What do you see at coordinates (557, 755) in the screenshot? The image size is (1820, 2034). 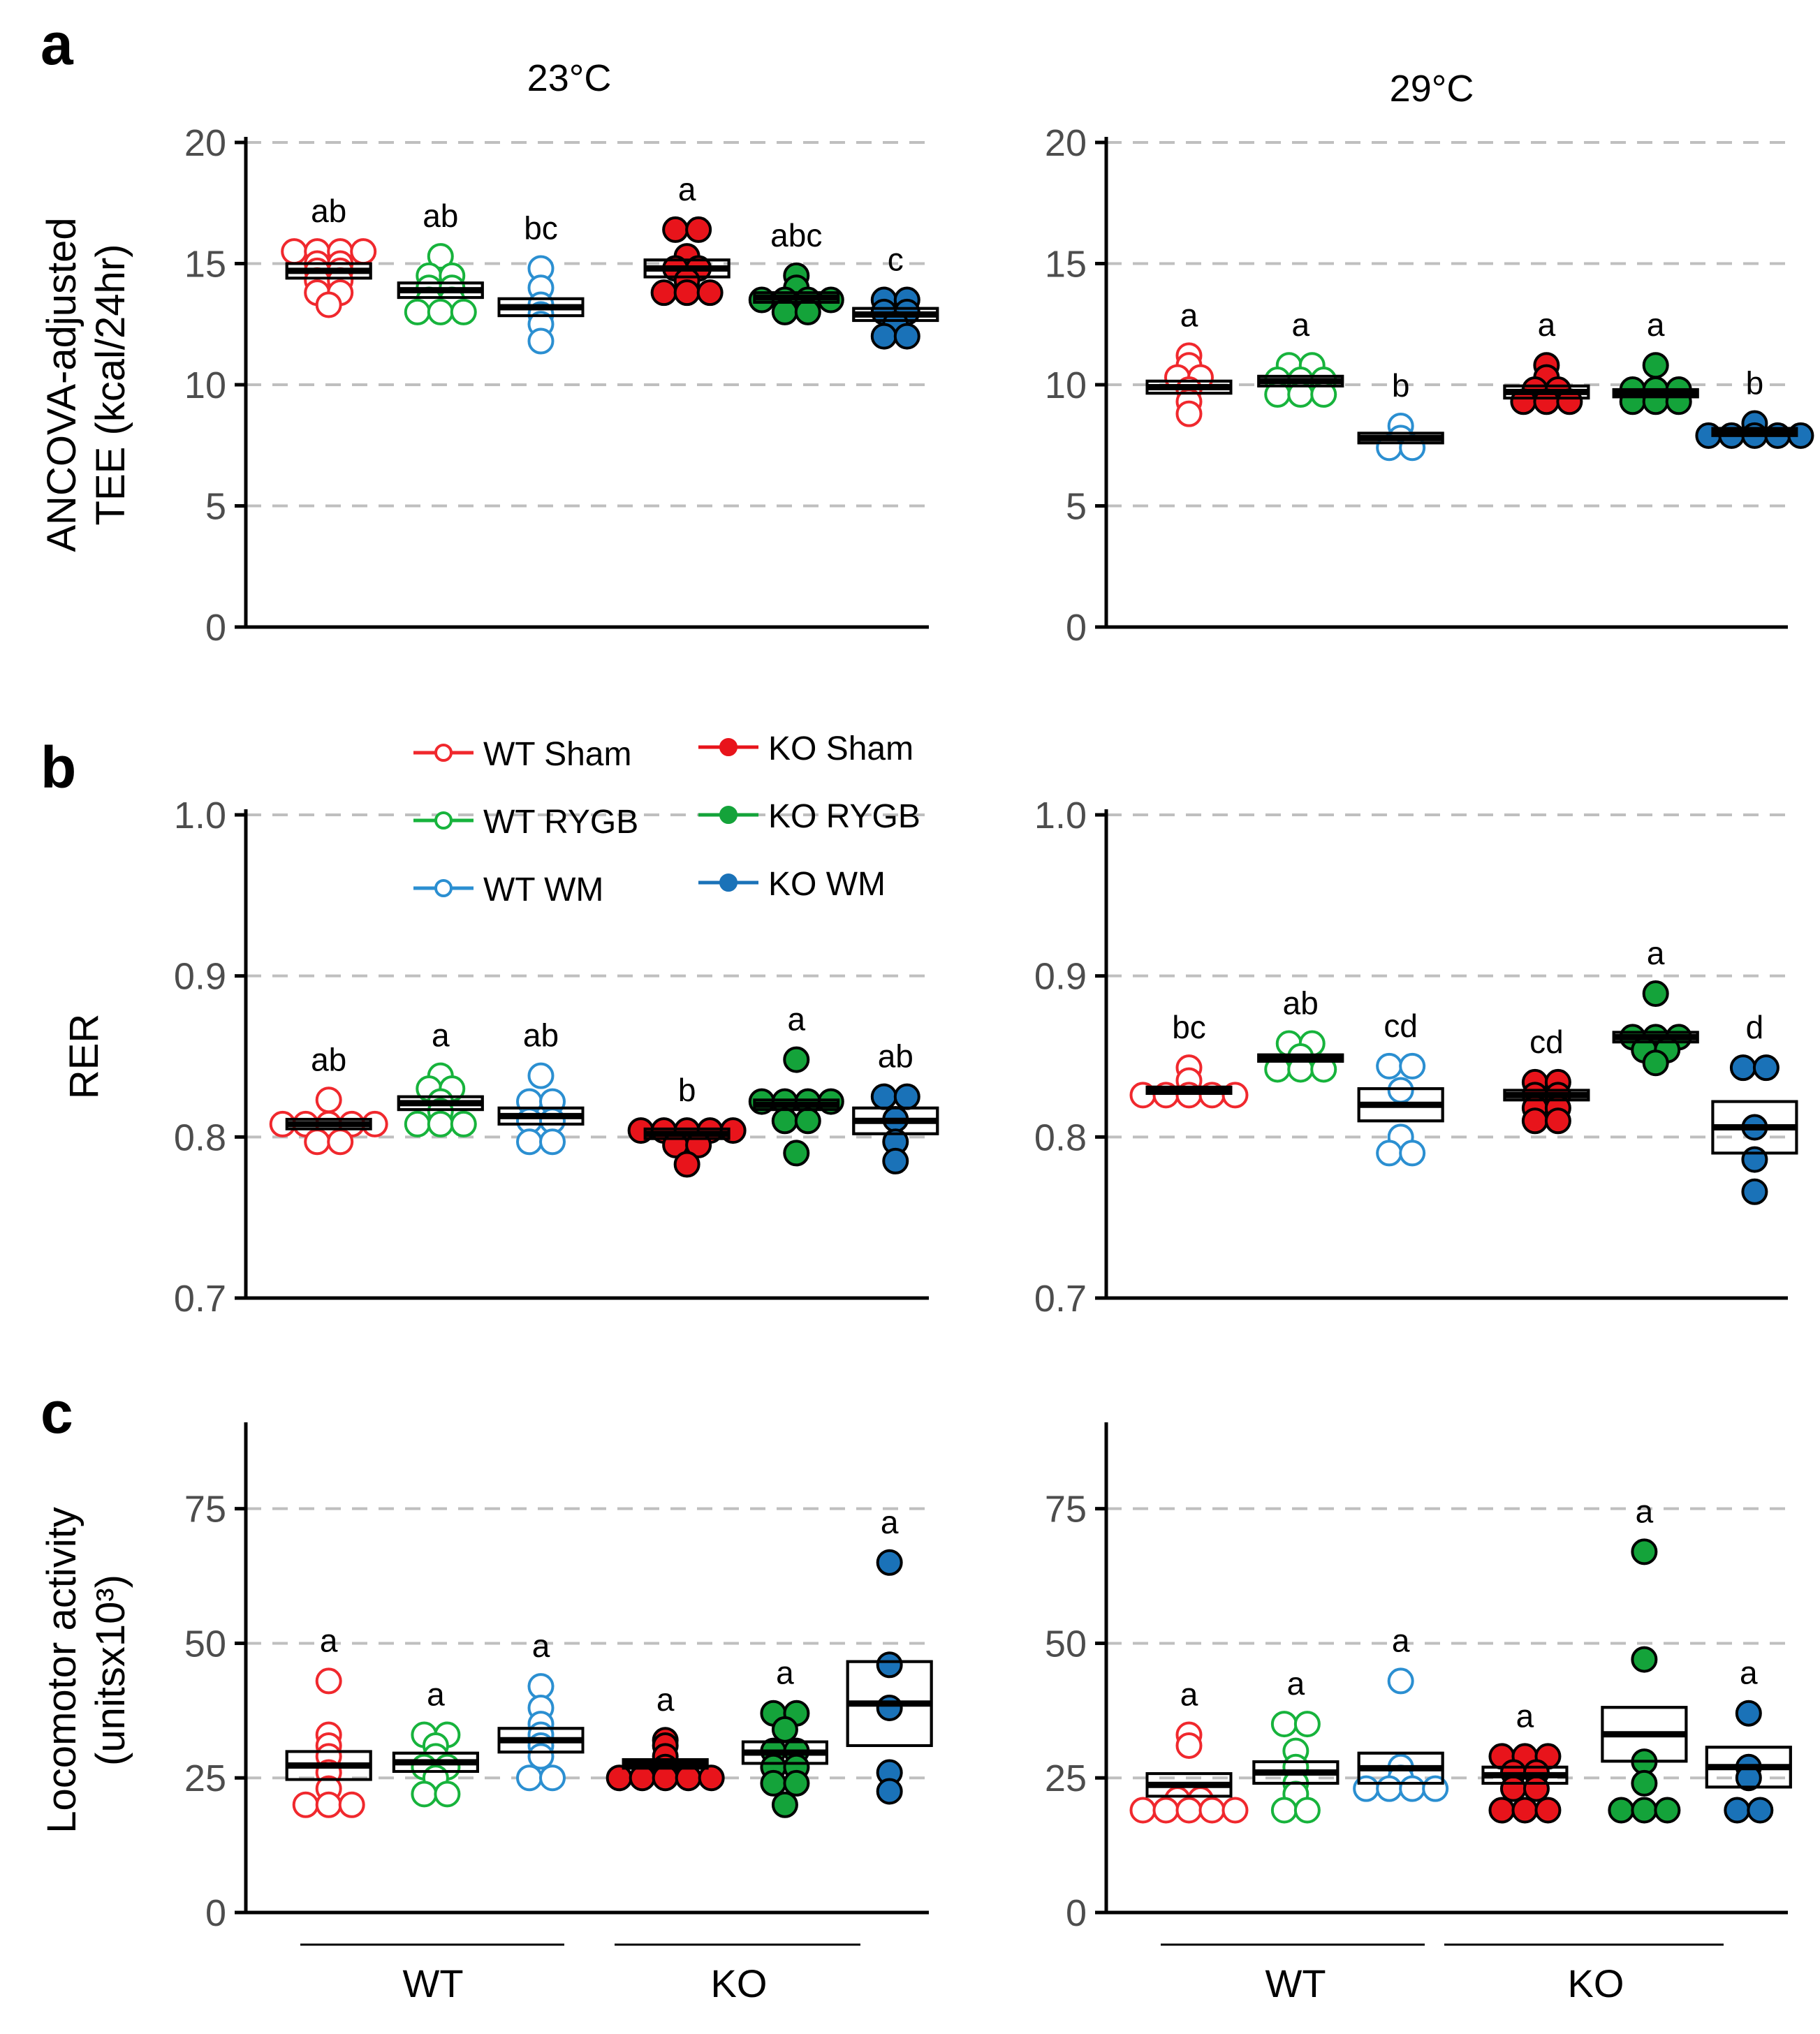 I see `legend-label: WT Sham` at bounding box center [557, 755].